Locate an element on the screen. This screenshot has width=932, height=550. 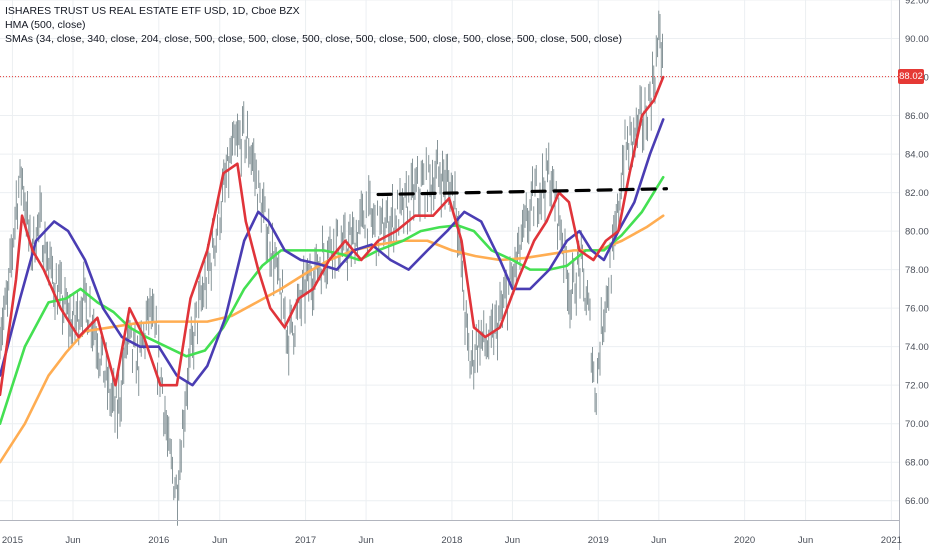
x-tick-label: 2018 is located at coordinates (451, 540).